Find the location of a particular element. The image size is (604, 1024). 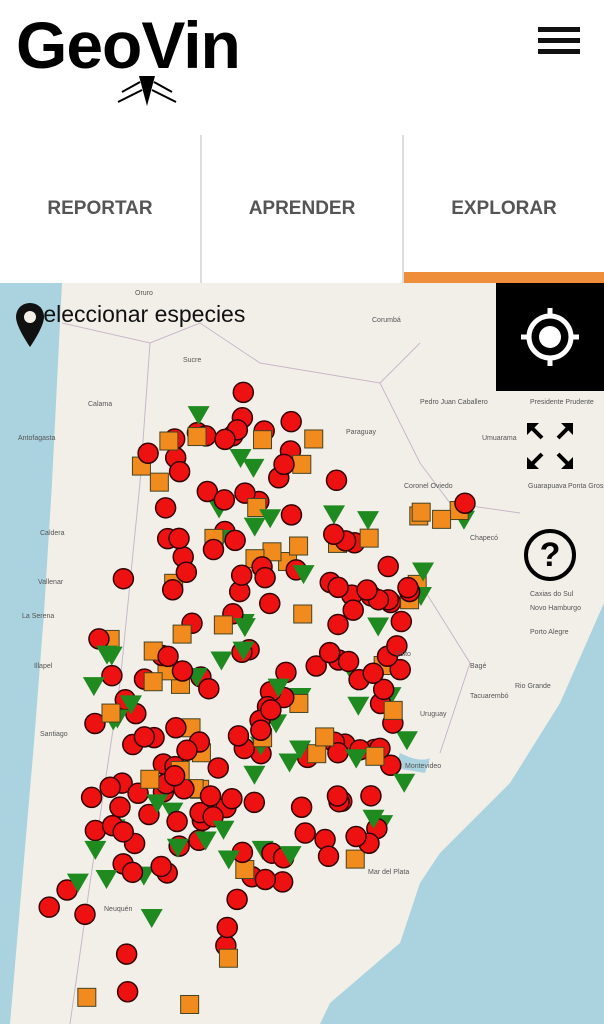

locate-me-button is located at coordinates (550, 337).